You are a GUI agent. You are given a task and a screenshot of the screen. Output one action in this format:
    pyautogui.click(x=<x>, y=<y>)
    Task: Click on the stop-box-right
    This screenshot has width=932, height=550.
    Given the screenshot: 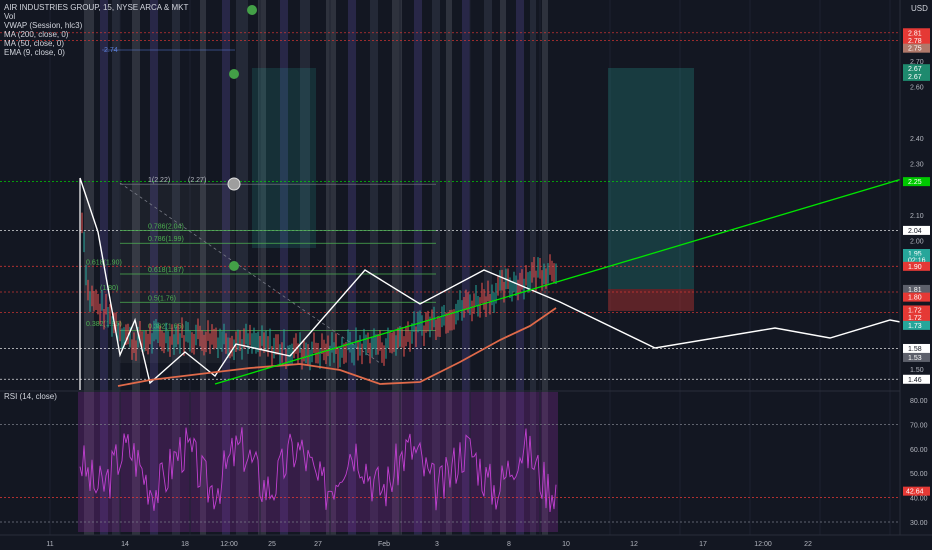 What is the action you would take?
    pyautogui.click(x=651, y=300)
    